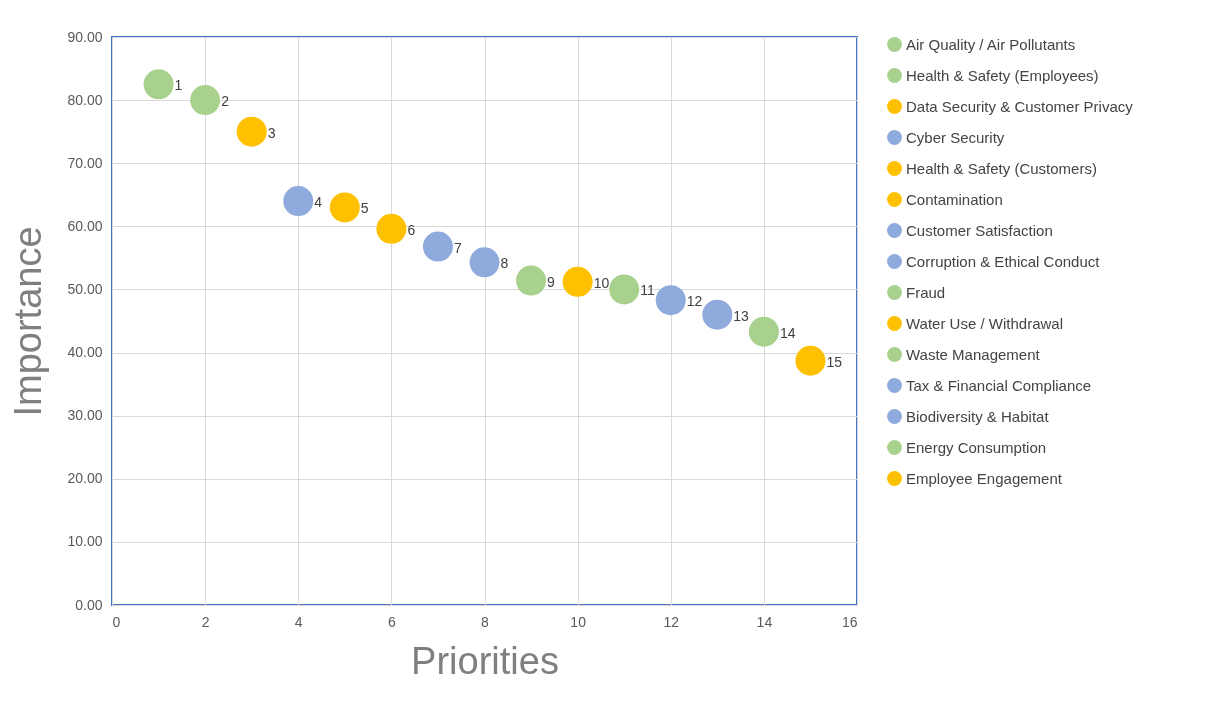 The width and height of the screenshot is (1225, 702). I want to click on x-tick-label: 6, so click(391, 621).